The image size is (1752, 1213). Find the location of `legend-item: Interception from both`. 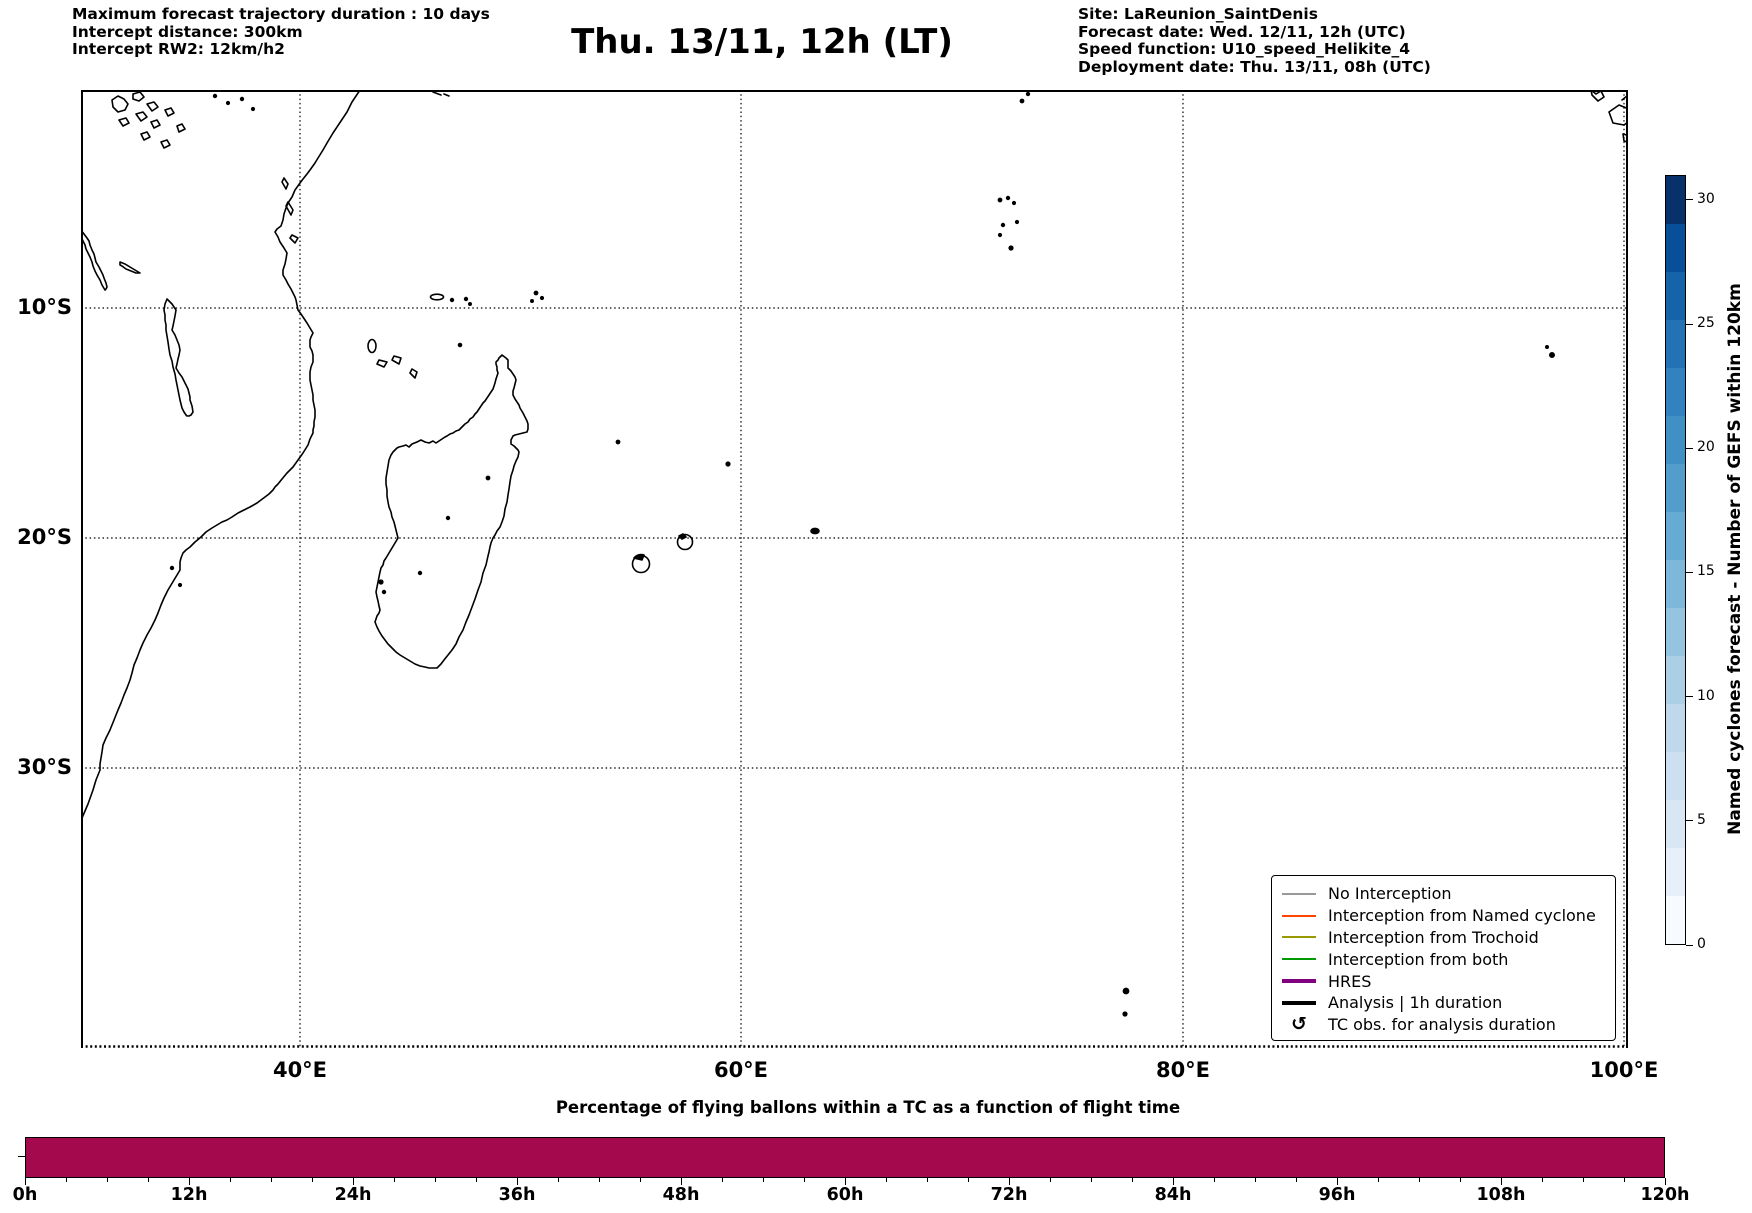

legend-item: Interception from both is located at coordinates (1444, 959).